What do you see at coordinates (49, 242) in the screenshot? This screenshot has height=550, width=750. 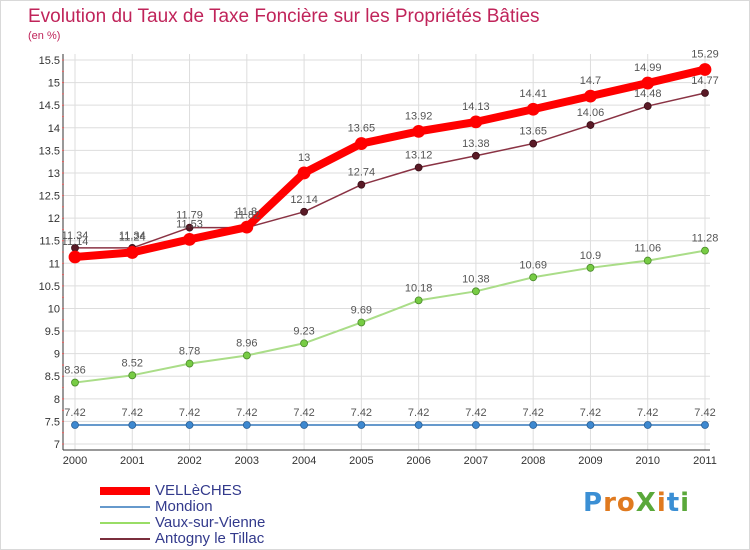 I see `y-tick-label: 11.5` at bounding box center [49, 242].